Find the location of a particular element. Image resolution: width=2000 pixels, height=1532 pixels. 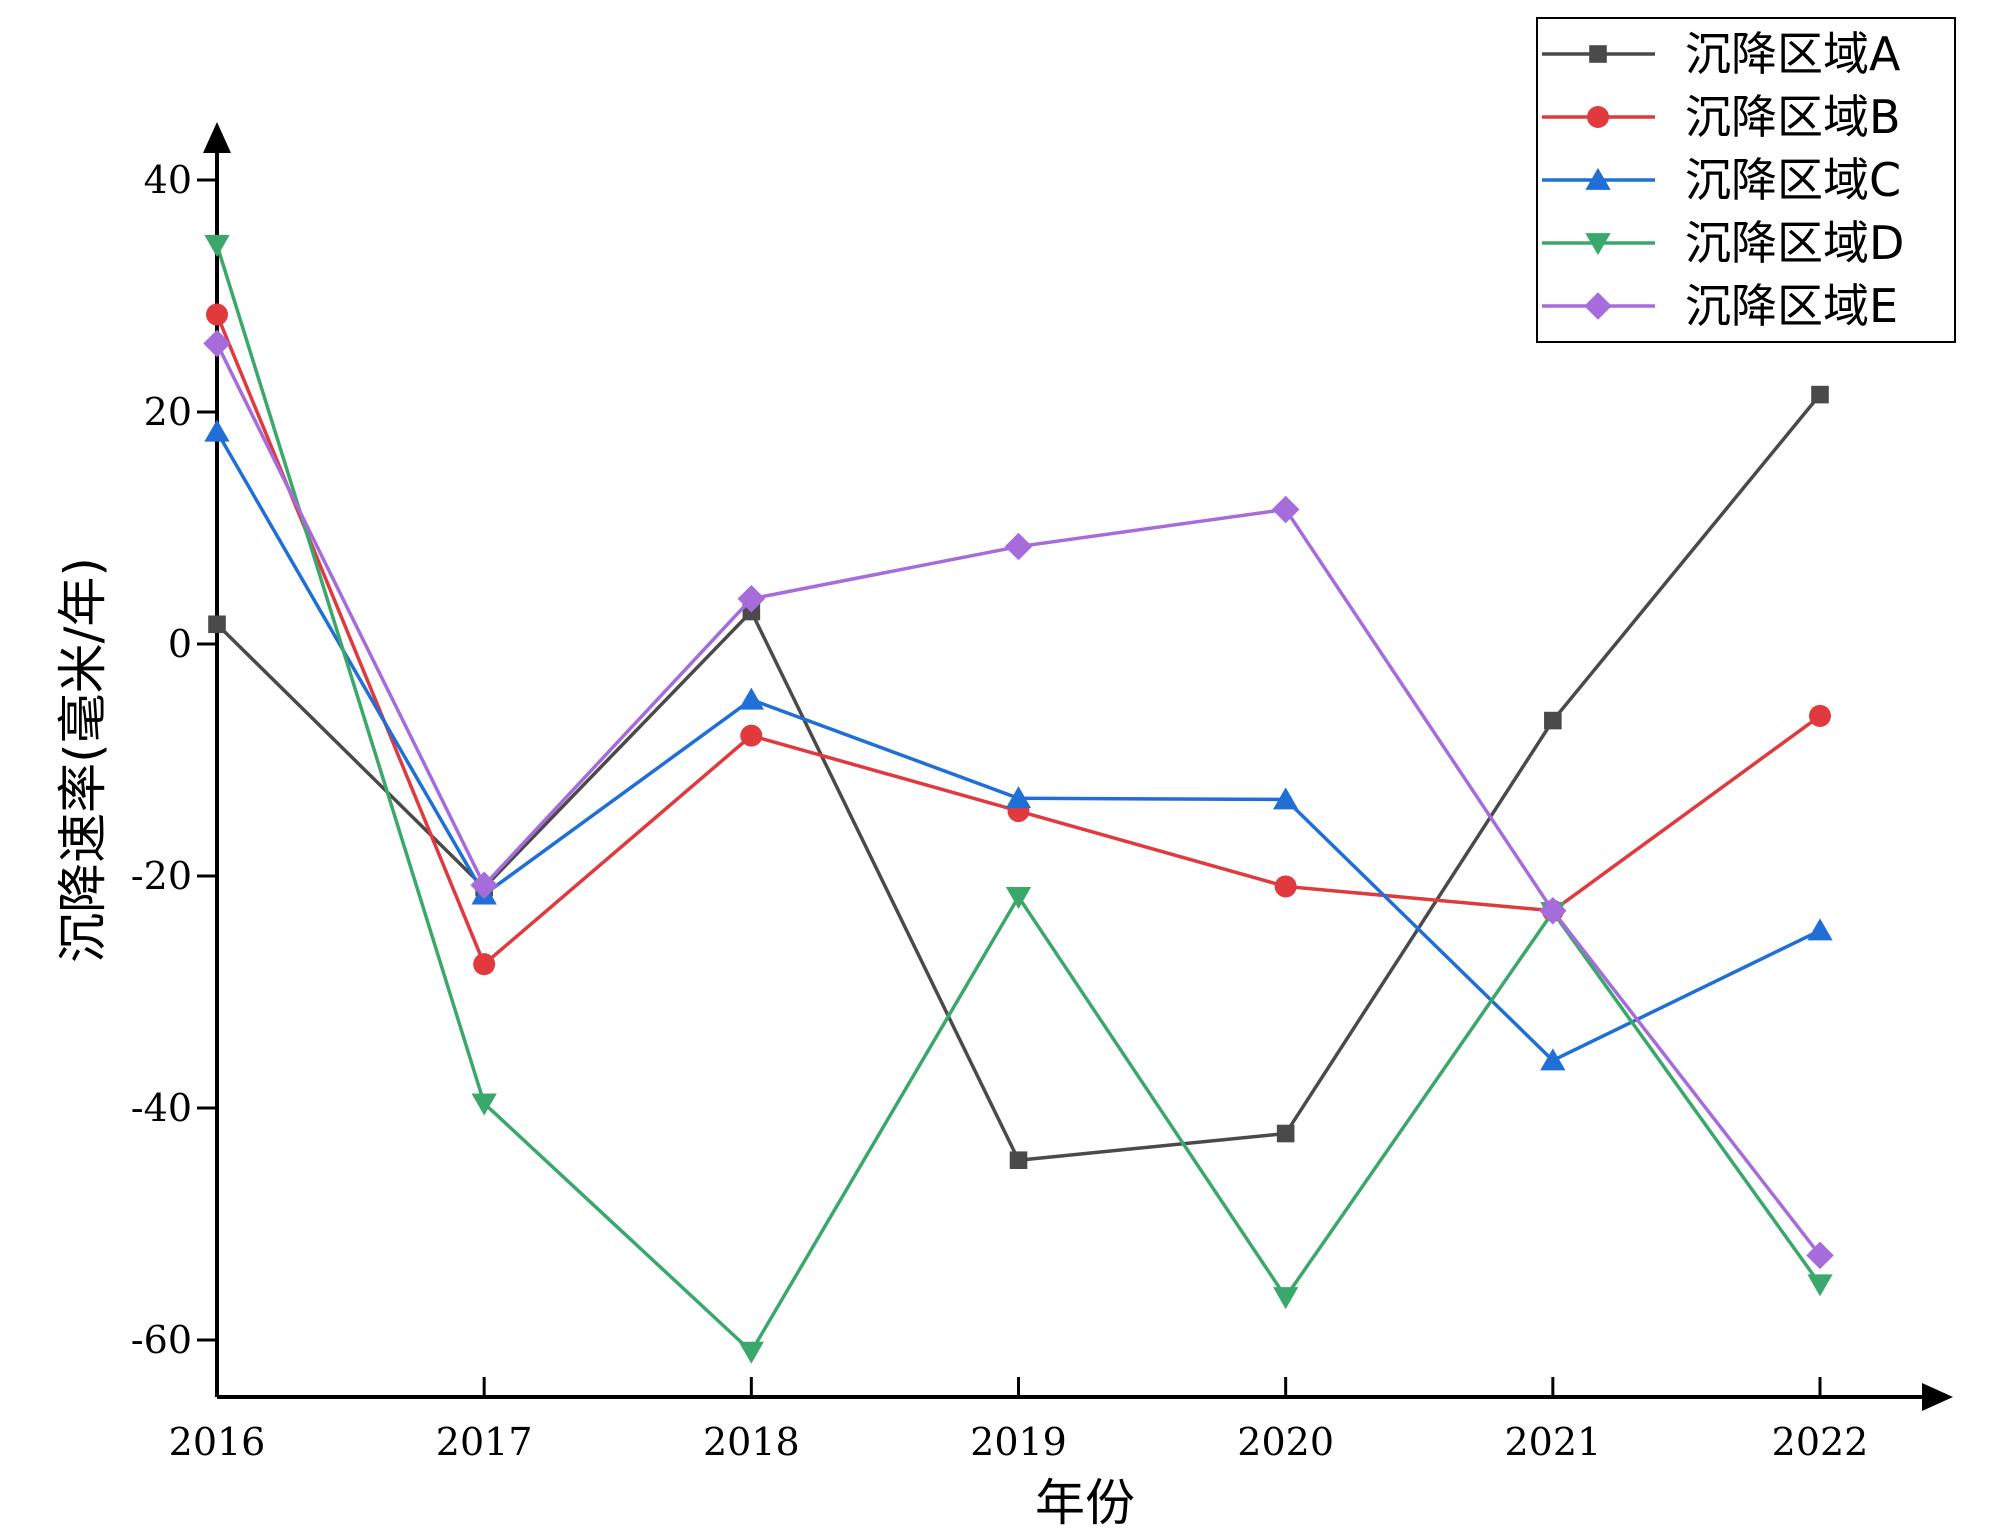

x-tick-label: 2022 is located at coordinates (1820, 1442).